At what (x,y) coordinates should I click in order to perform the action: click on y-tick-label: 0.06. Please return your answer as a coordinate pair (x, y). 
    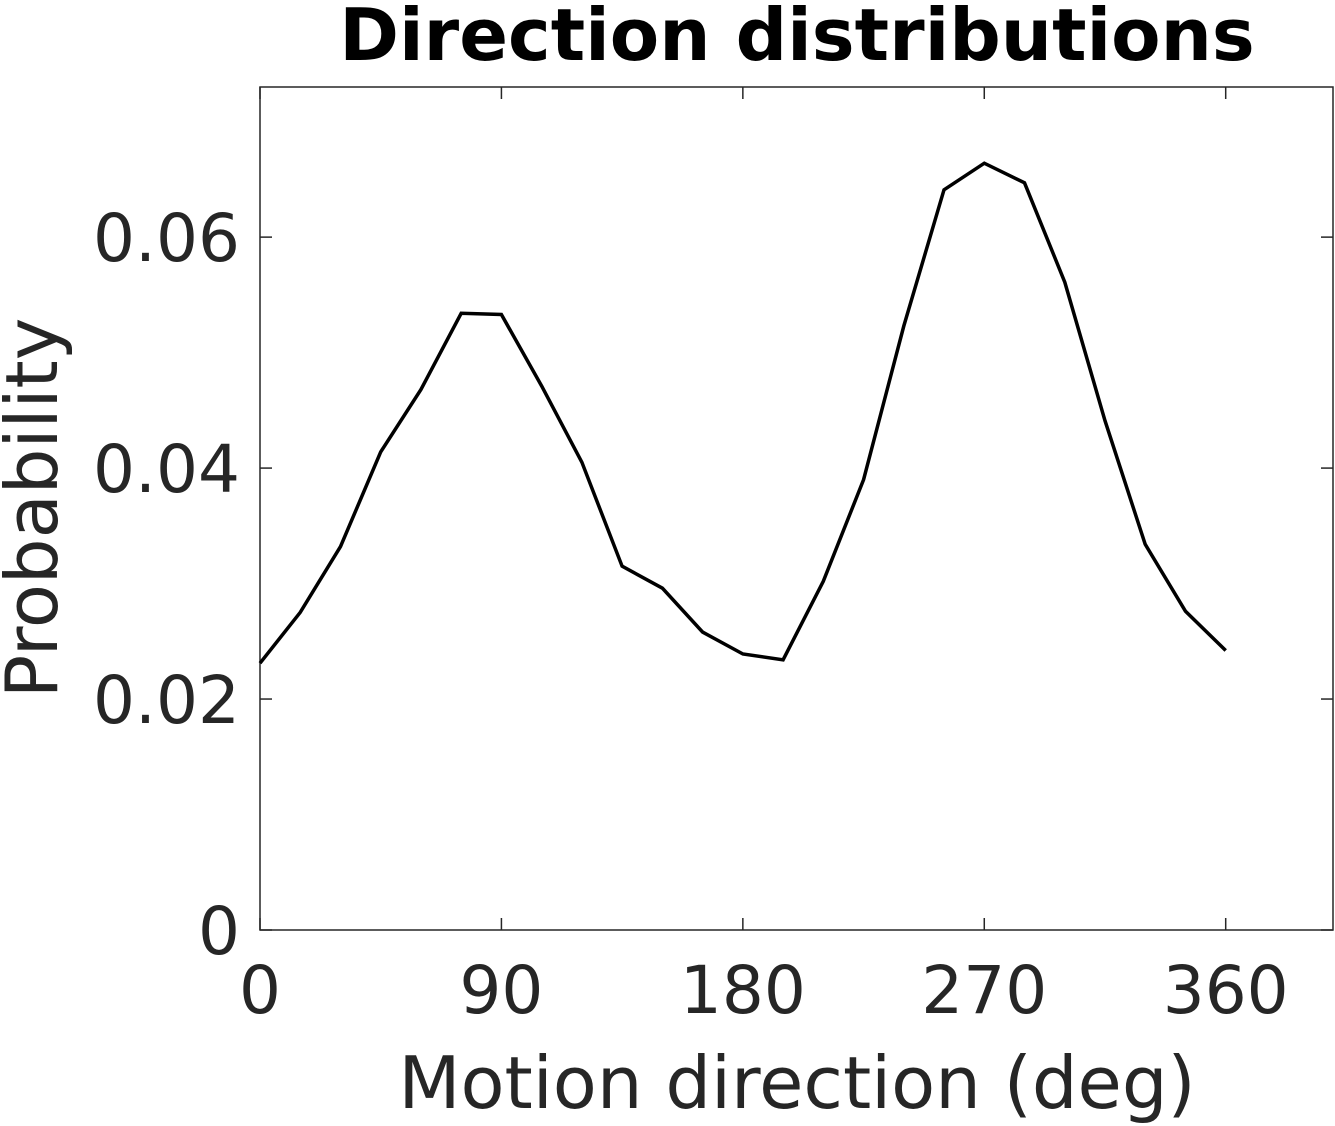
    Looking at the image, I should click on (166, 238).